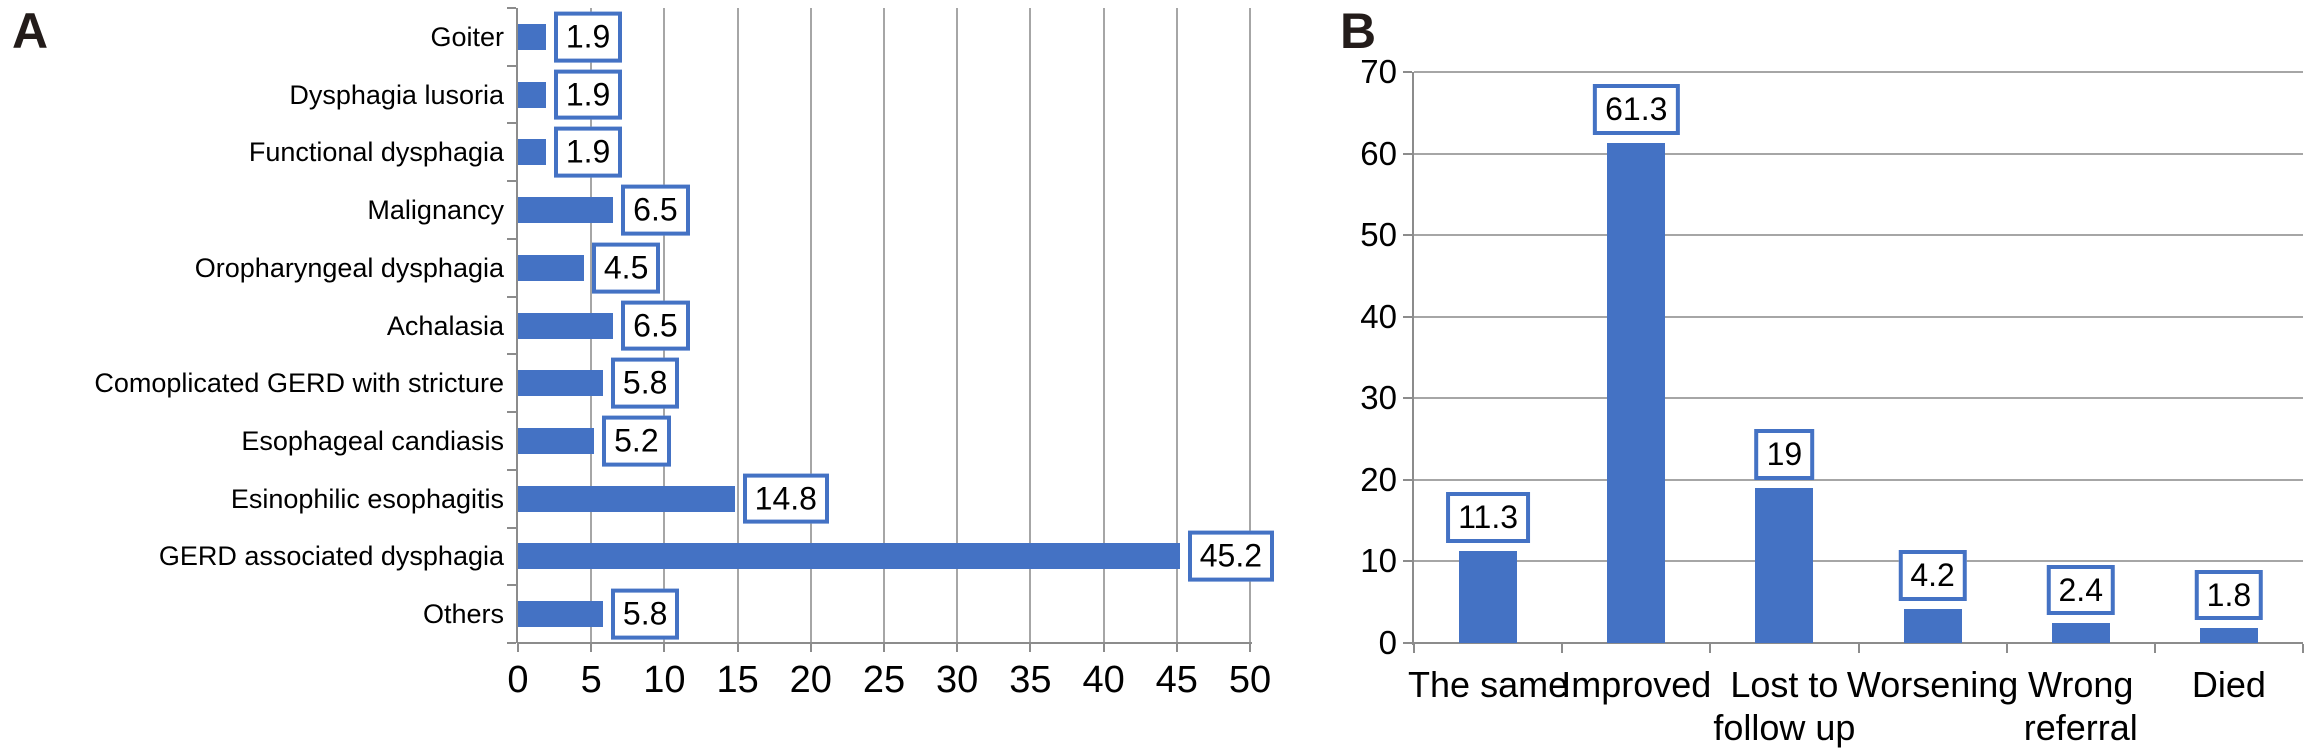 Image resolution: width=2314 pixels, height=749 pixels. What do you see at coordinates (664, 680) in the screenshot?
I see `value-axis-tick-label: 10` at bounding box center [664, 680].